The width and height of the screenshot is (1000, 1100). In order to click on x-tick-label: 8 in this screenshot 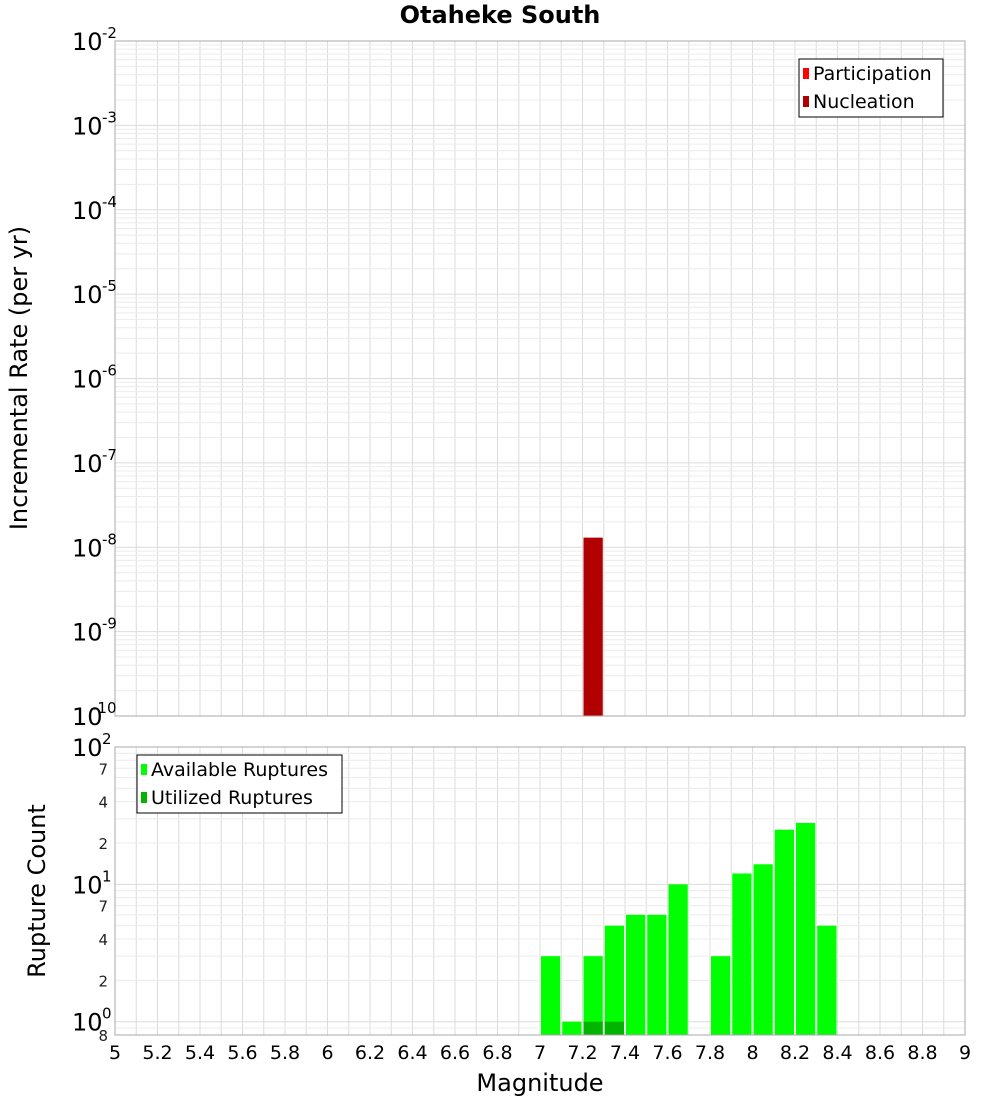, I will do `click(752, 1053)`.